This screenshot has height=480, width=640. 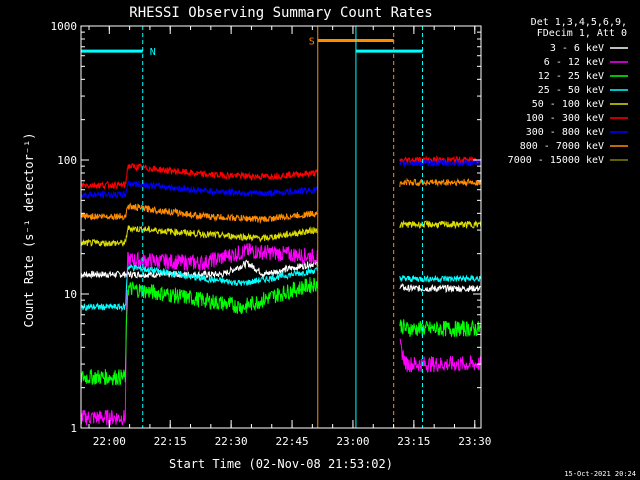 What do you see at coordinates (474, 441) in the screenshot?
I see `x-tick-label: 23:30` at bounding box center [474, 441].